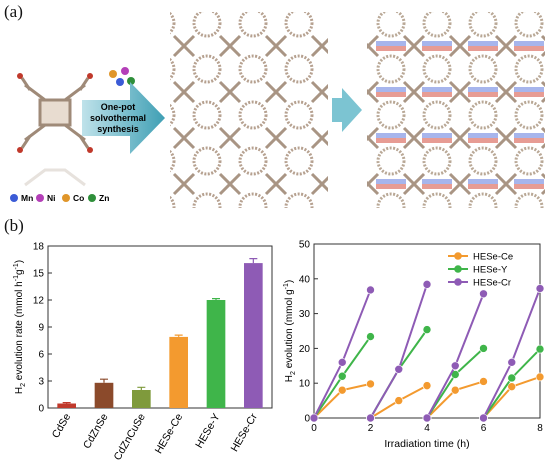  Describe the element at coordinates (290, 331) in the screenshot. I see `line-y-axis-label: H2 evolution (mmol g-1)` at that location.